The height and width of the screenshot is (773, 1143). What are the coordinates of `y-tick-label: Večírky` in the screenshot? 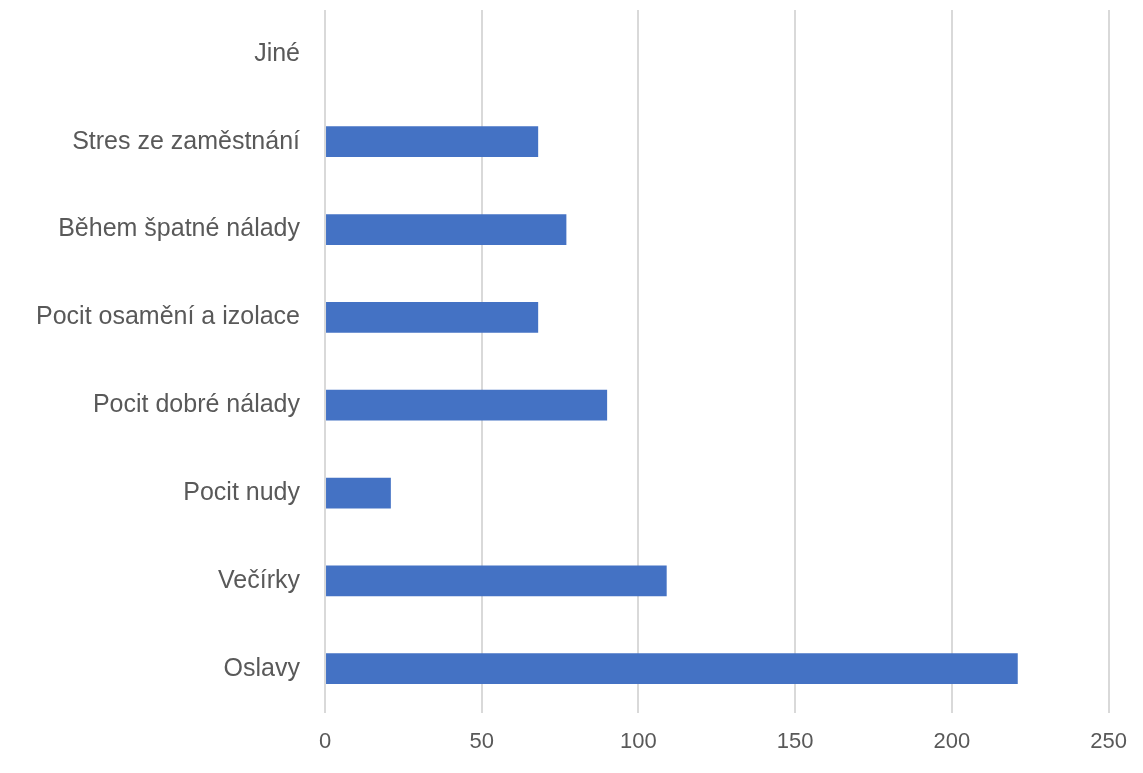 It's located at (259, 578).